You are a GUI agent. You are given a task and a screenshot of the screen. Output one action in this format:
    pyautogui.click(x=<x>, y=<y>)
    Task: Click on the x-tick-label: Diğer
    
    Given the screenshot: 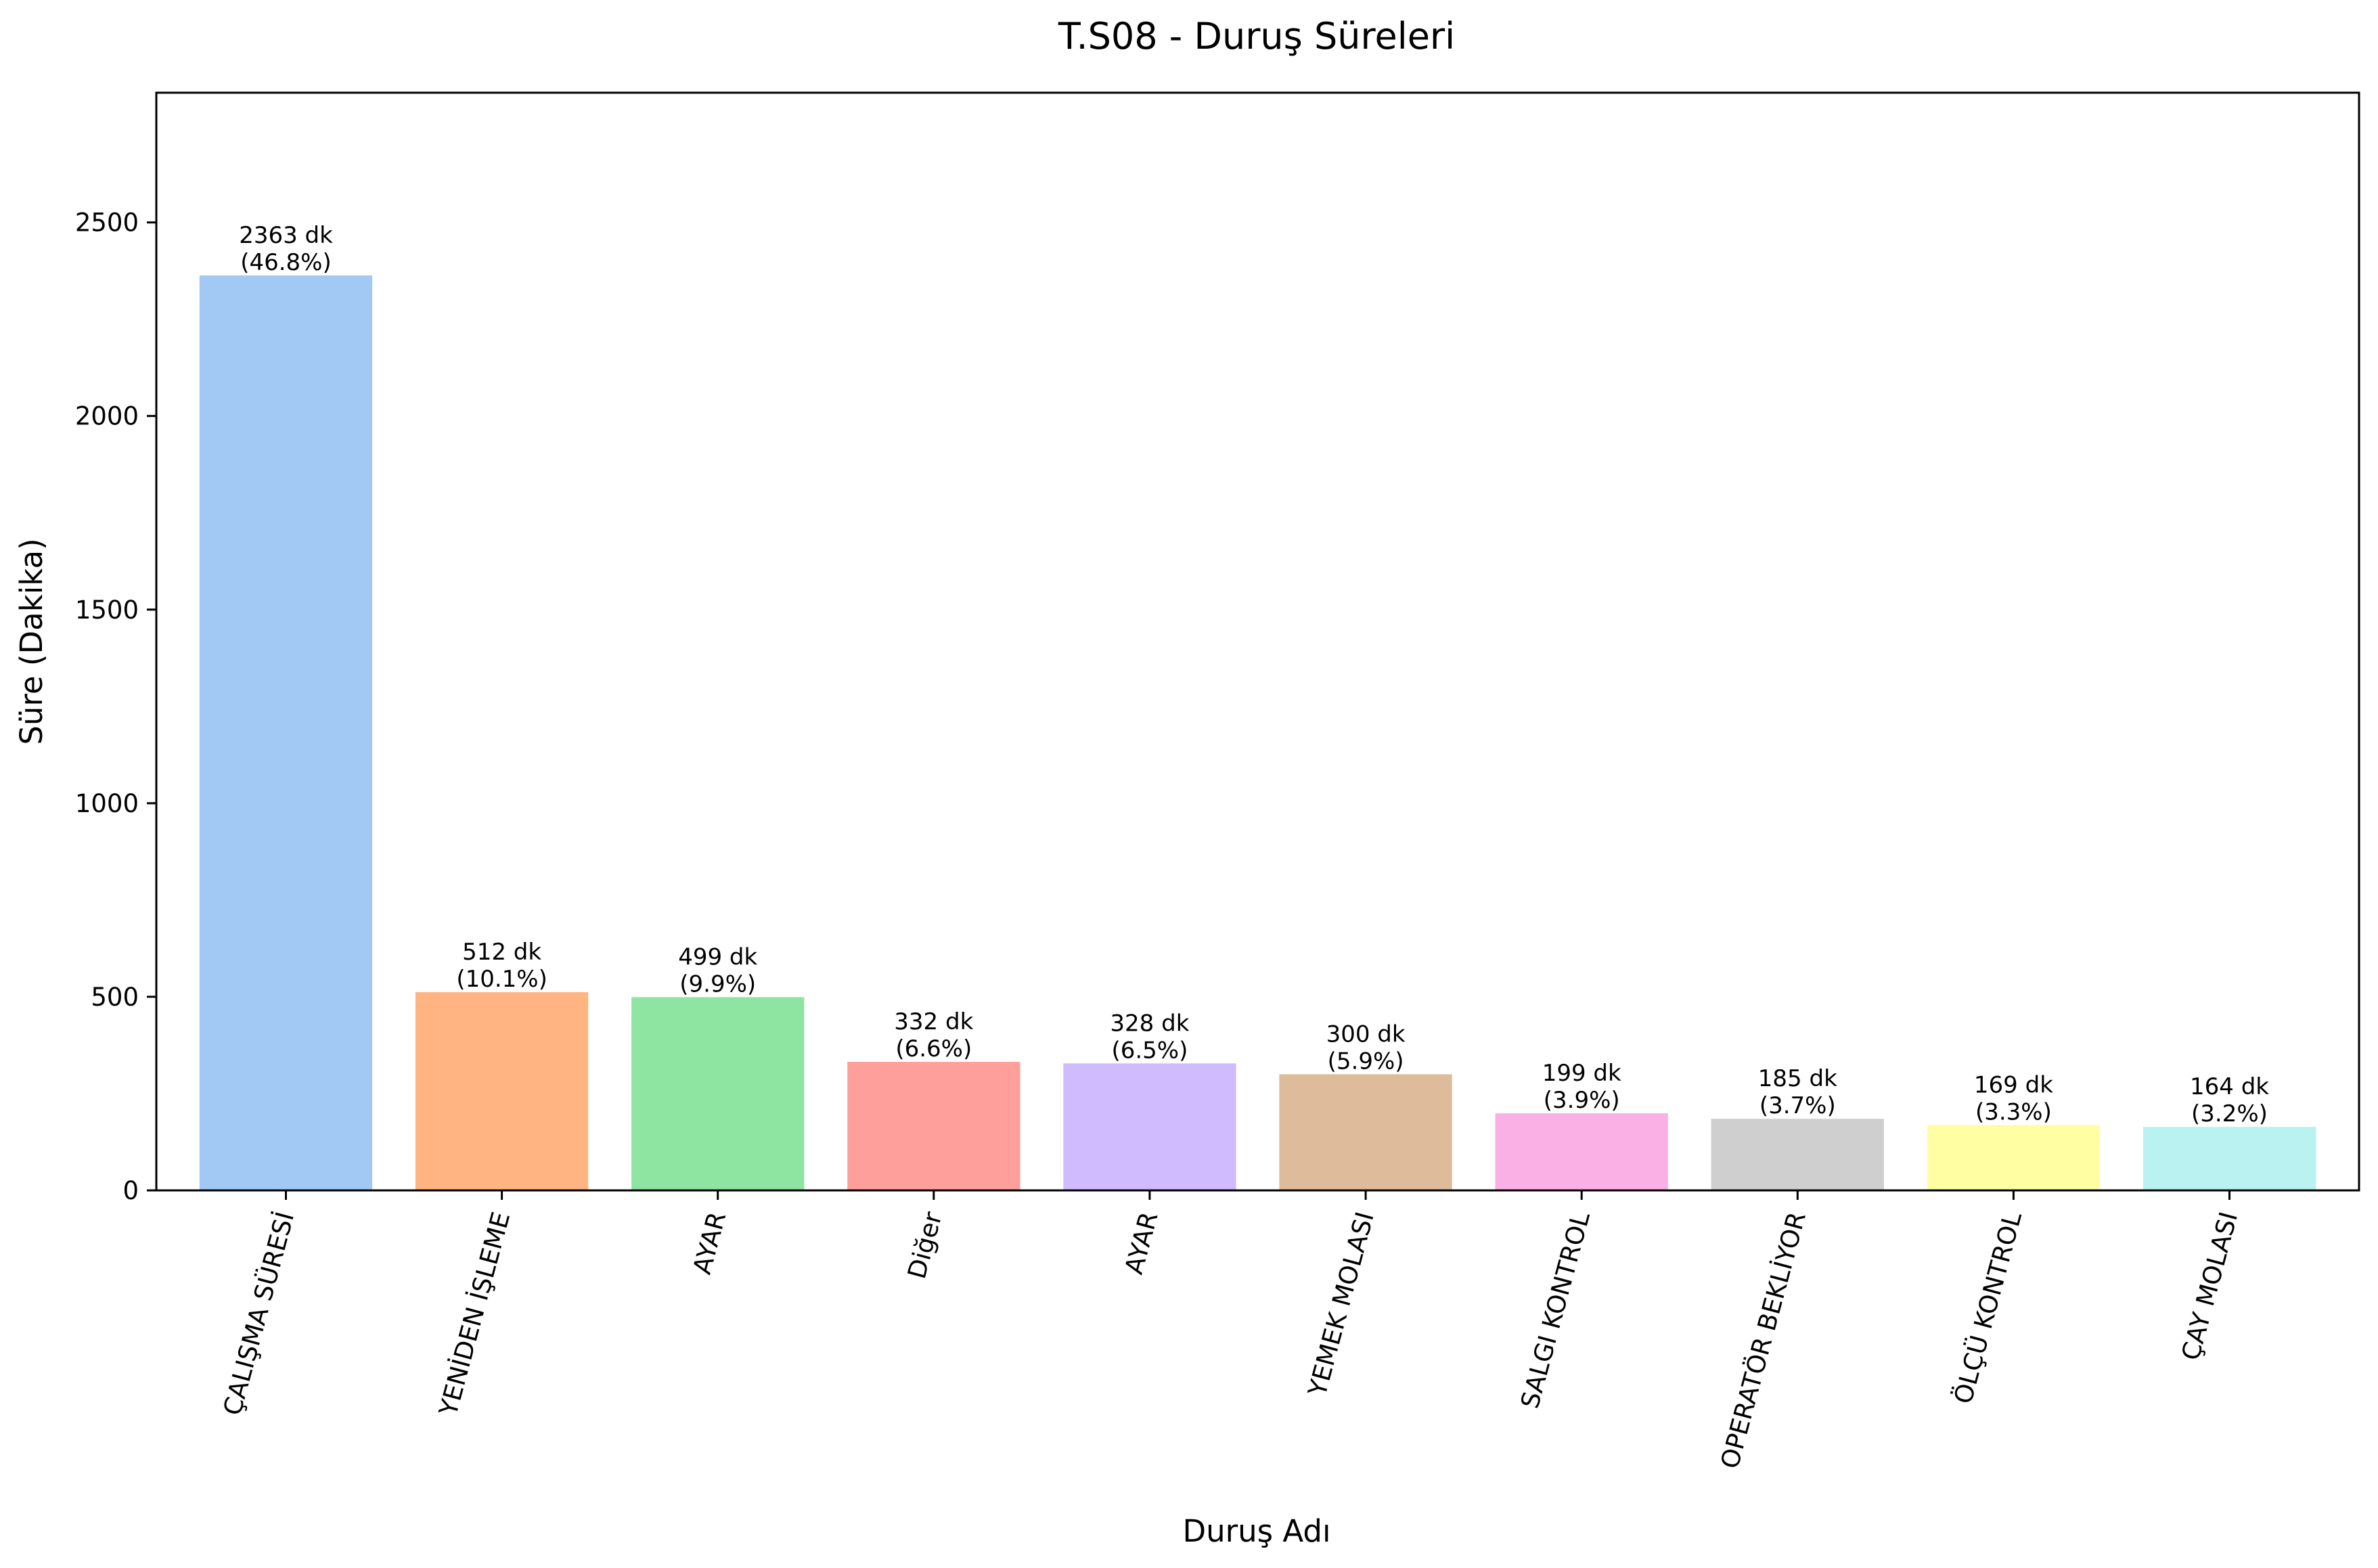 What is the action you would take?
    pyautogui.click(x=925, y=1245)
    